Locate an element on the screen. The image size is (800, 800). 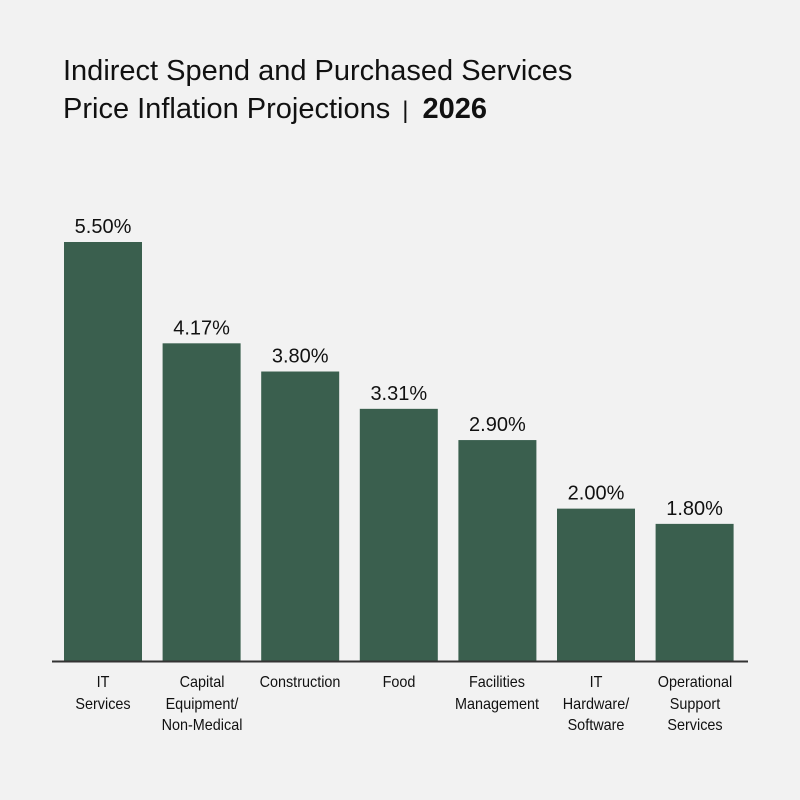
category-label: IT Services is located at coordinates (103, 693).